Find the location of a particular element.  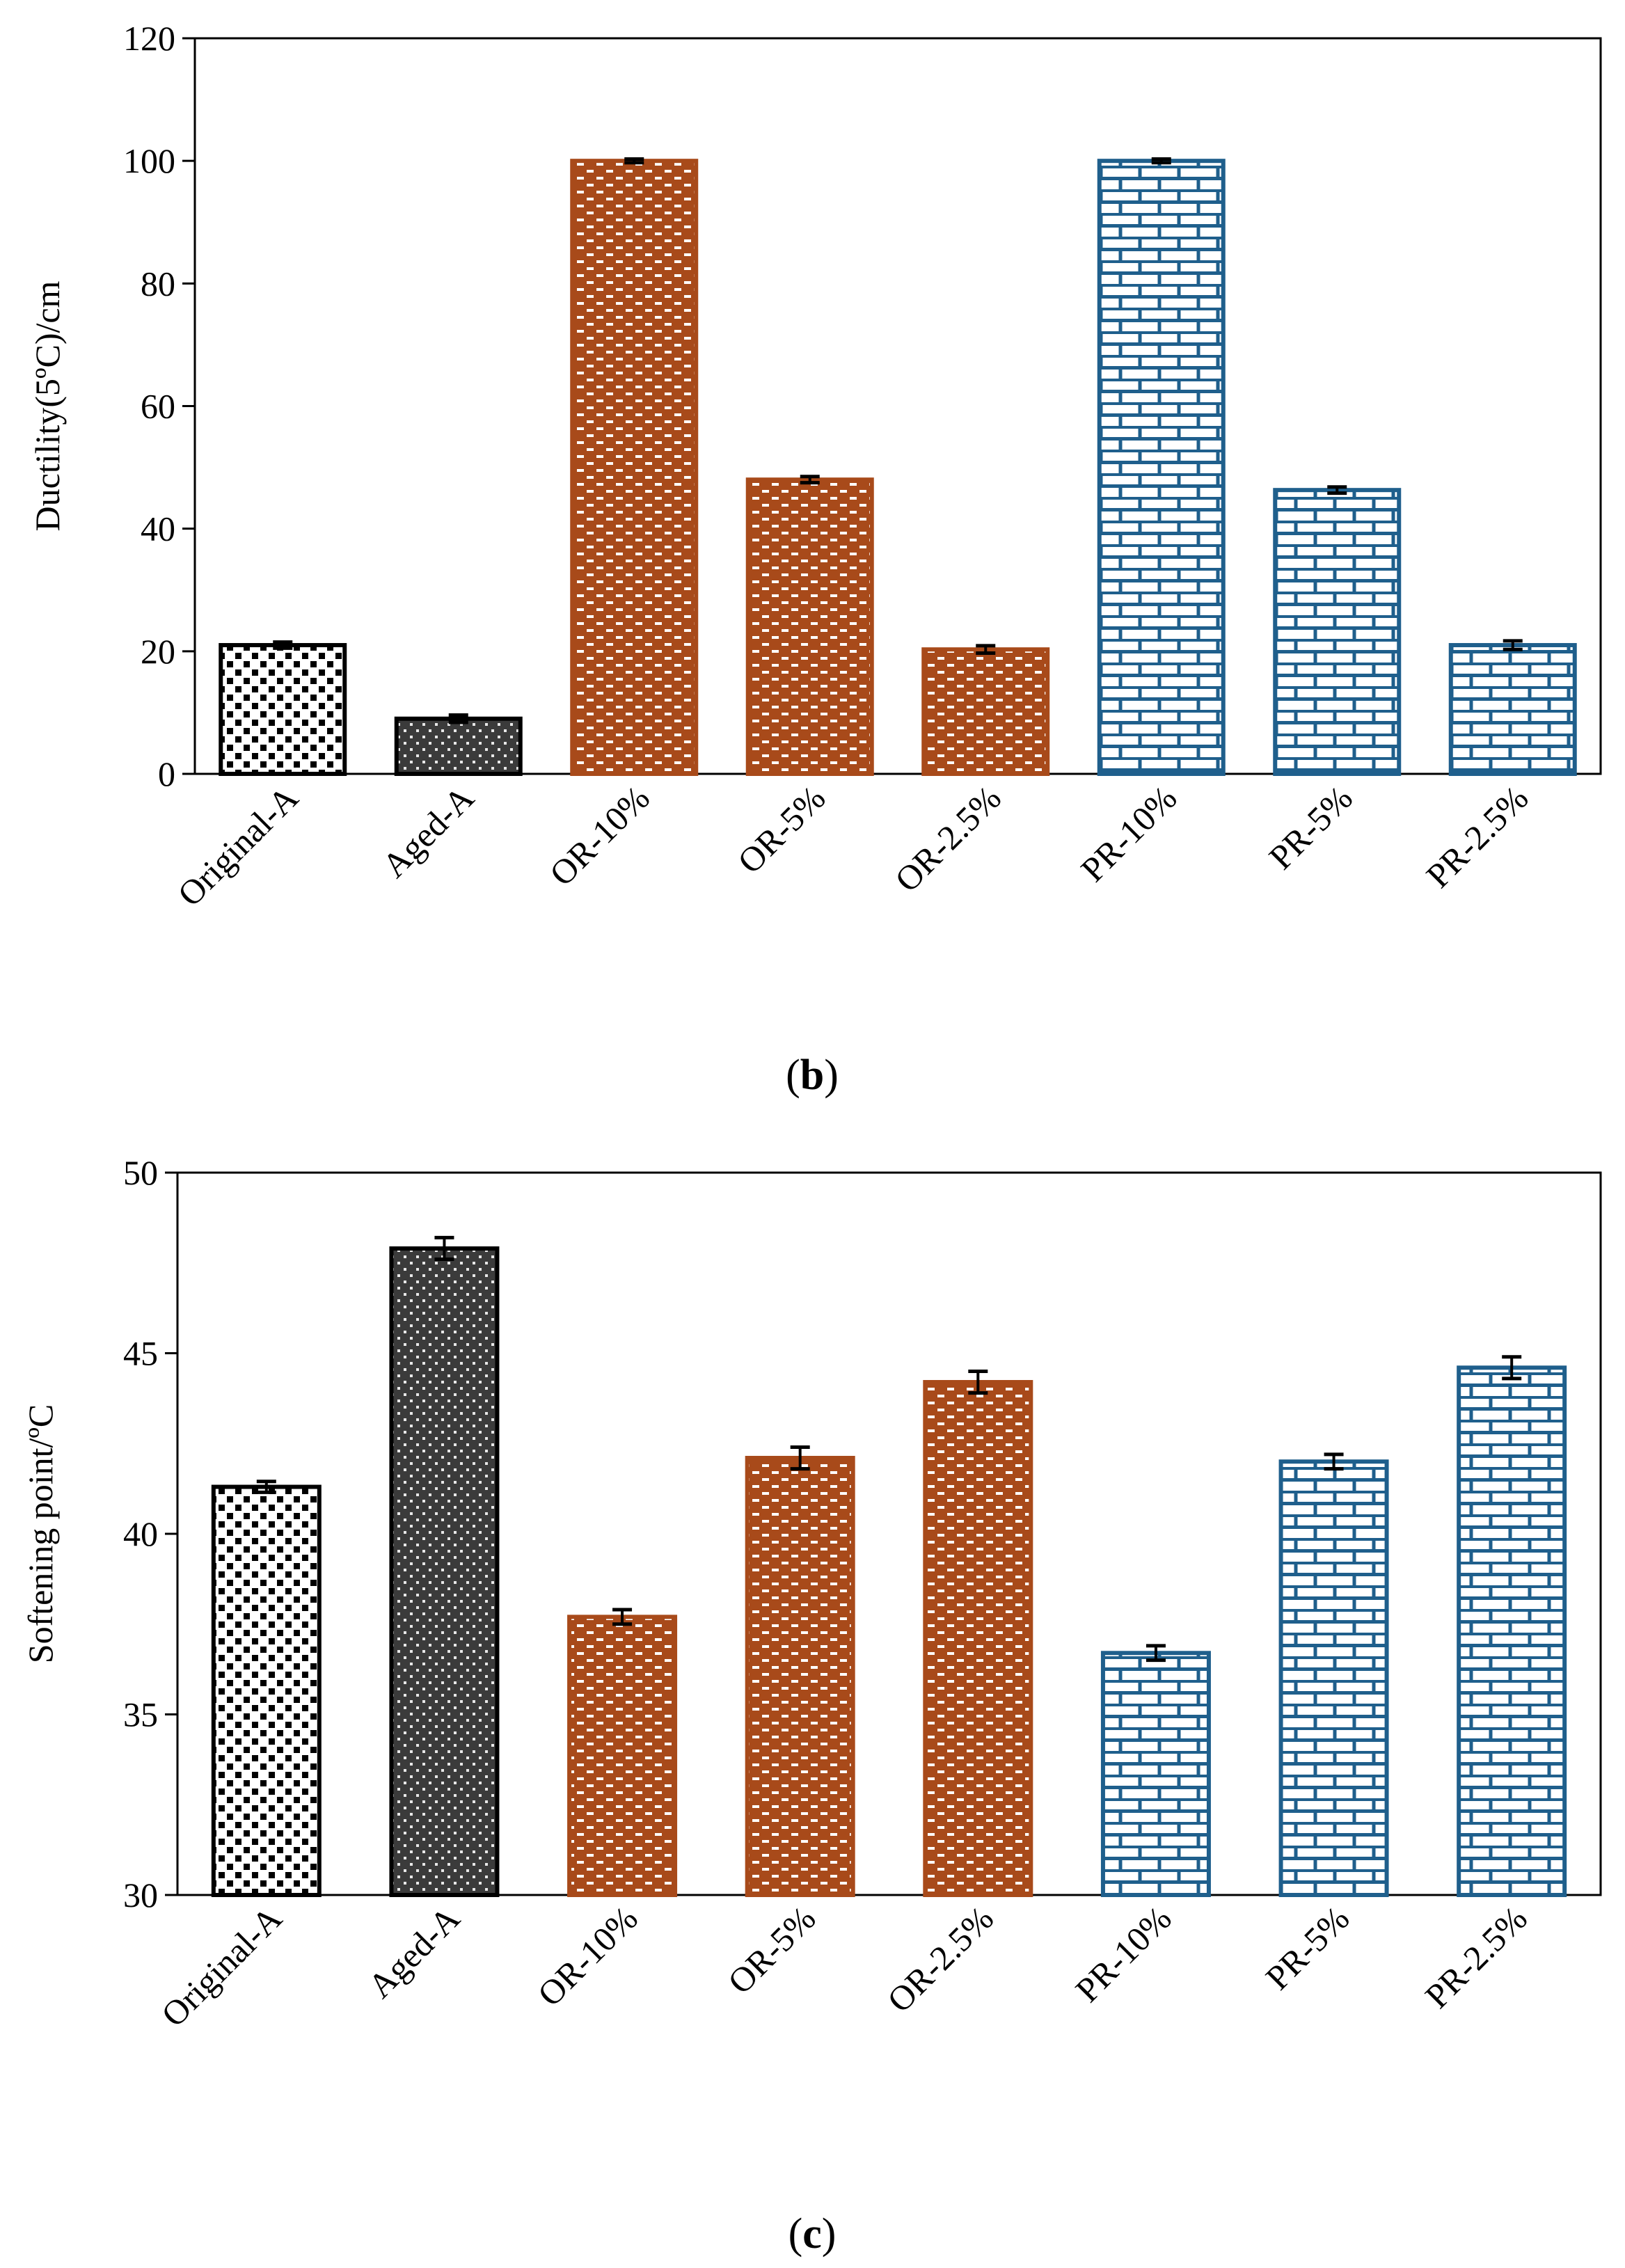

y-tick-label: 45 is located at coordinates (140, 1353).